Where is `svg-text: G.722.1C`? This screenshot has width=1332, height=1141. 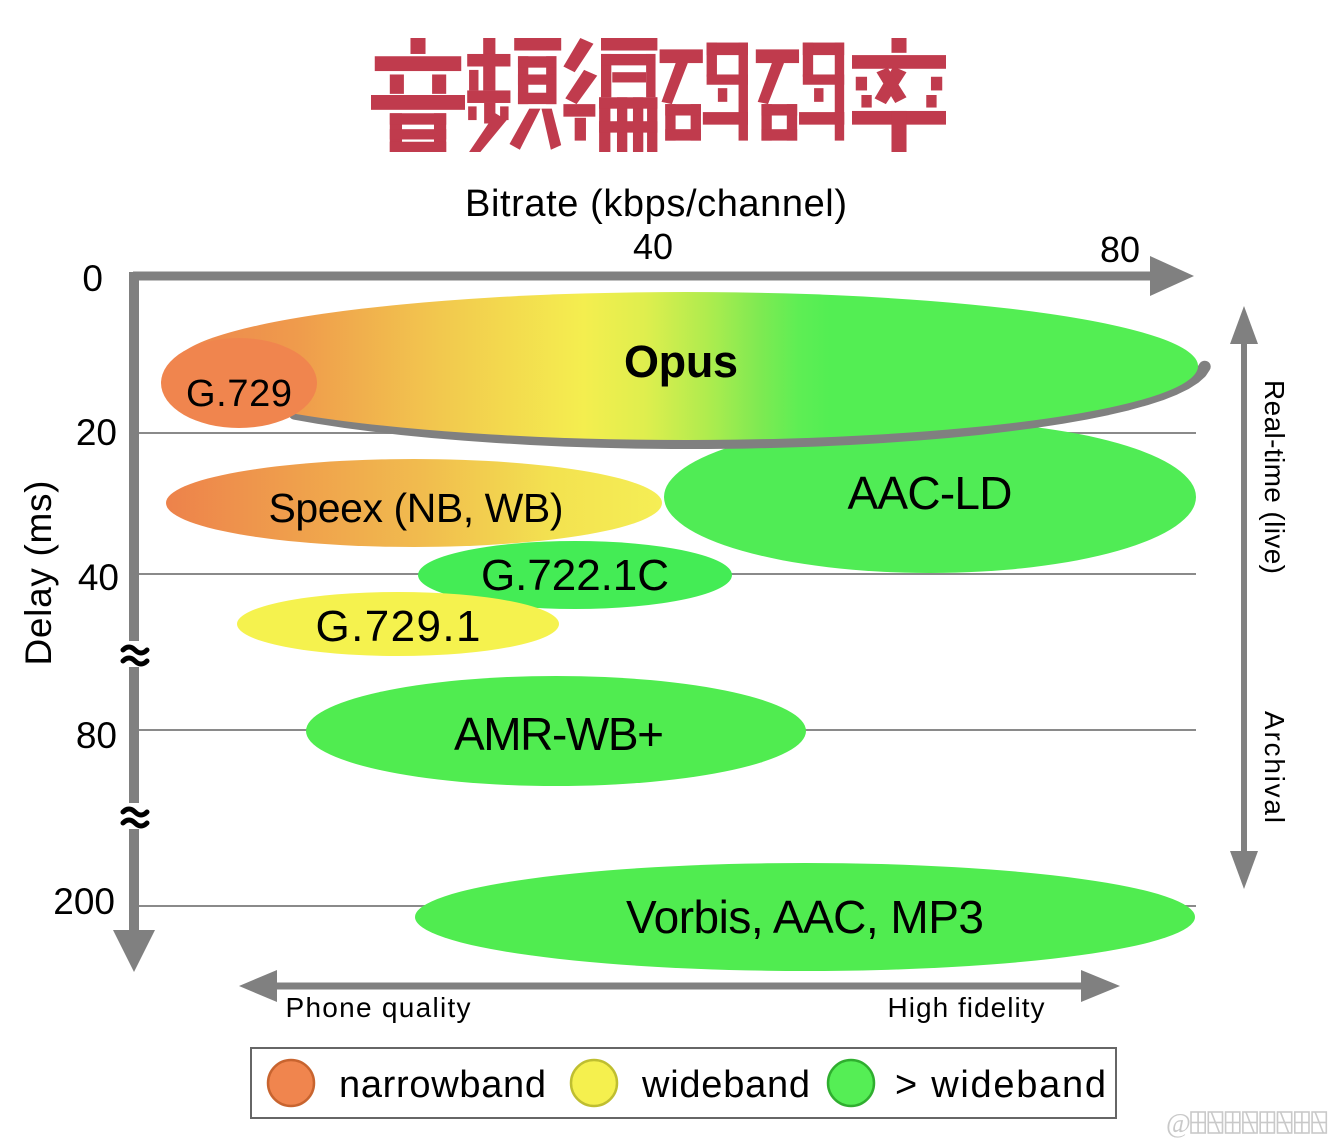
svg-text: G.722.1C is located at coordinates (575, 575).